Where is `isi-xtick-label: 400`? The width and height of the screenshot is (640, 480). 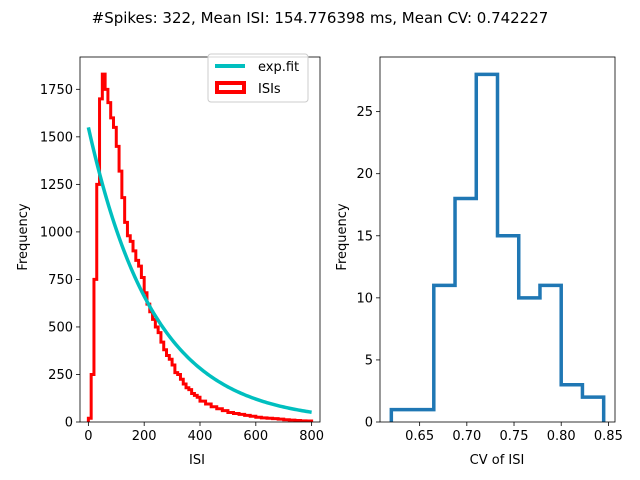
isi-xtick-label: 400 is located at coordinates (200, 436).